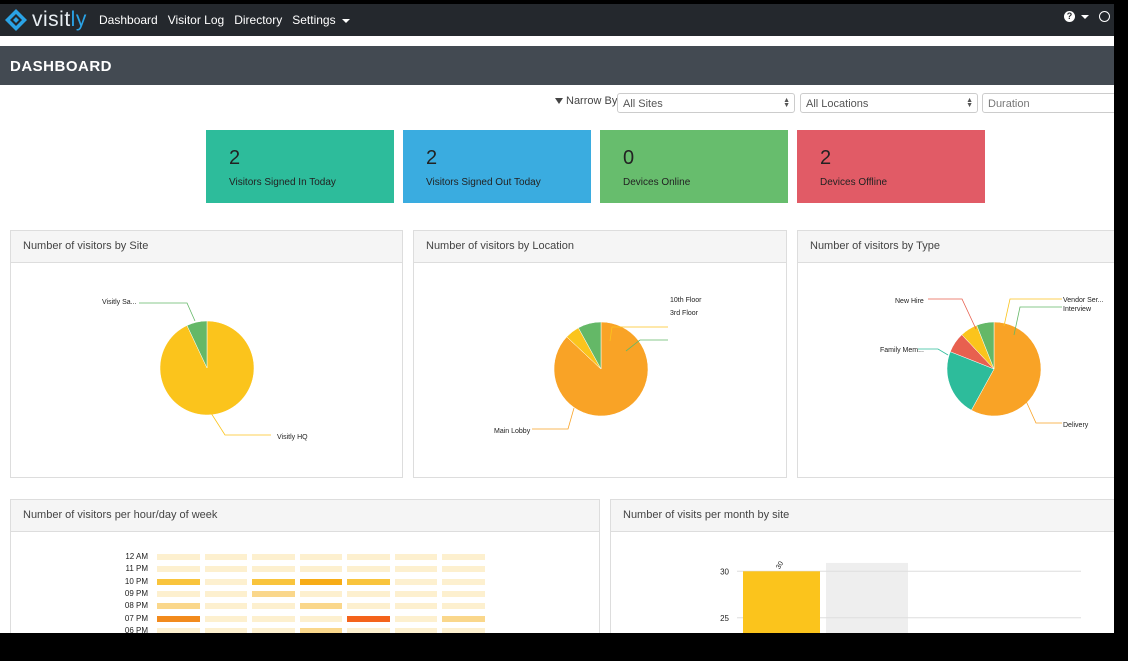 This screenshot has height=661, width=1128. I want to click on type-pie-chart, so click(990, 361).